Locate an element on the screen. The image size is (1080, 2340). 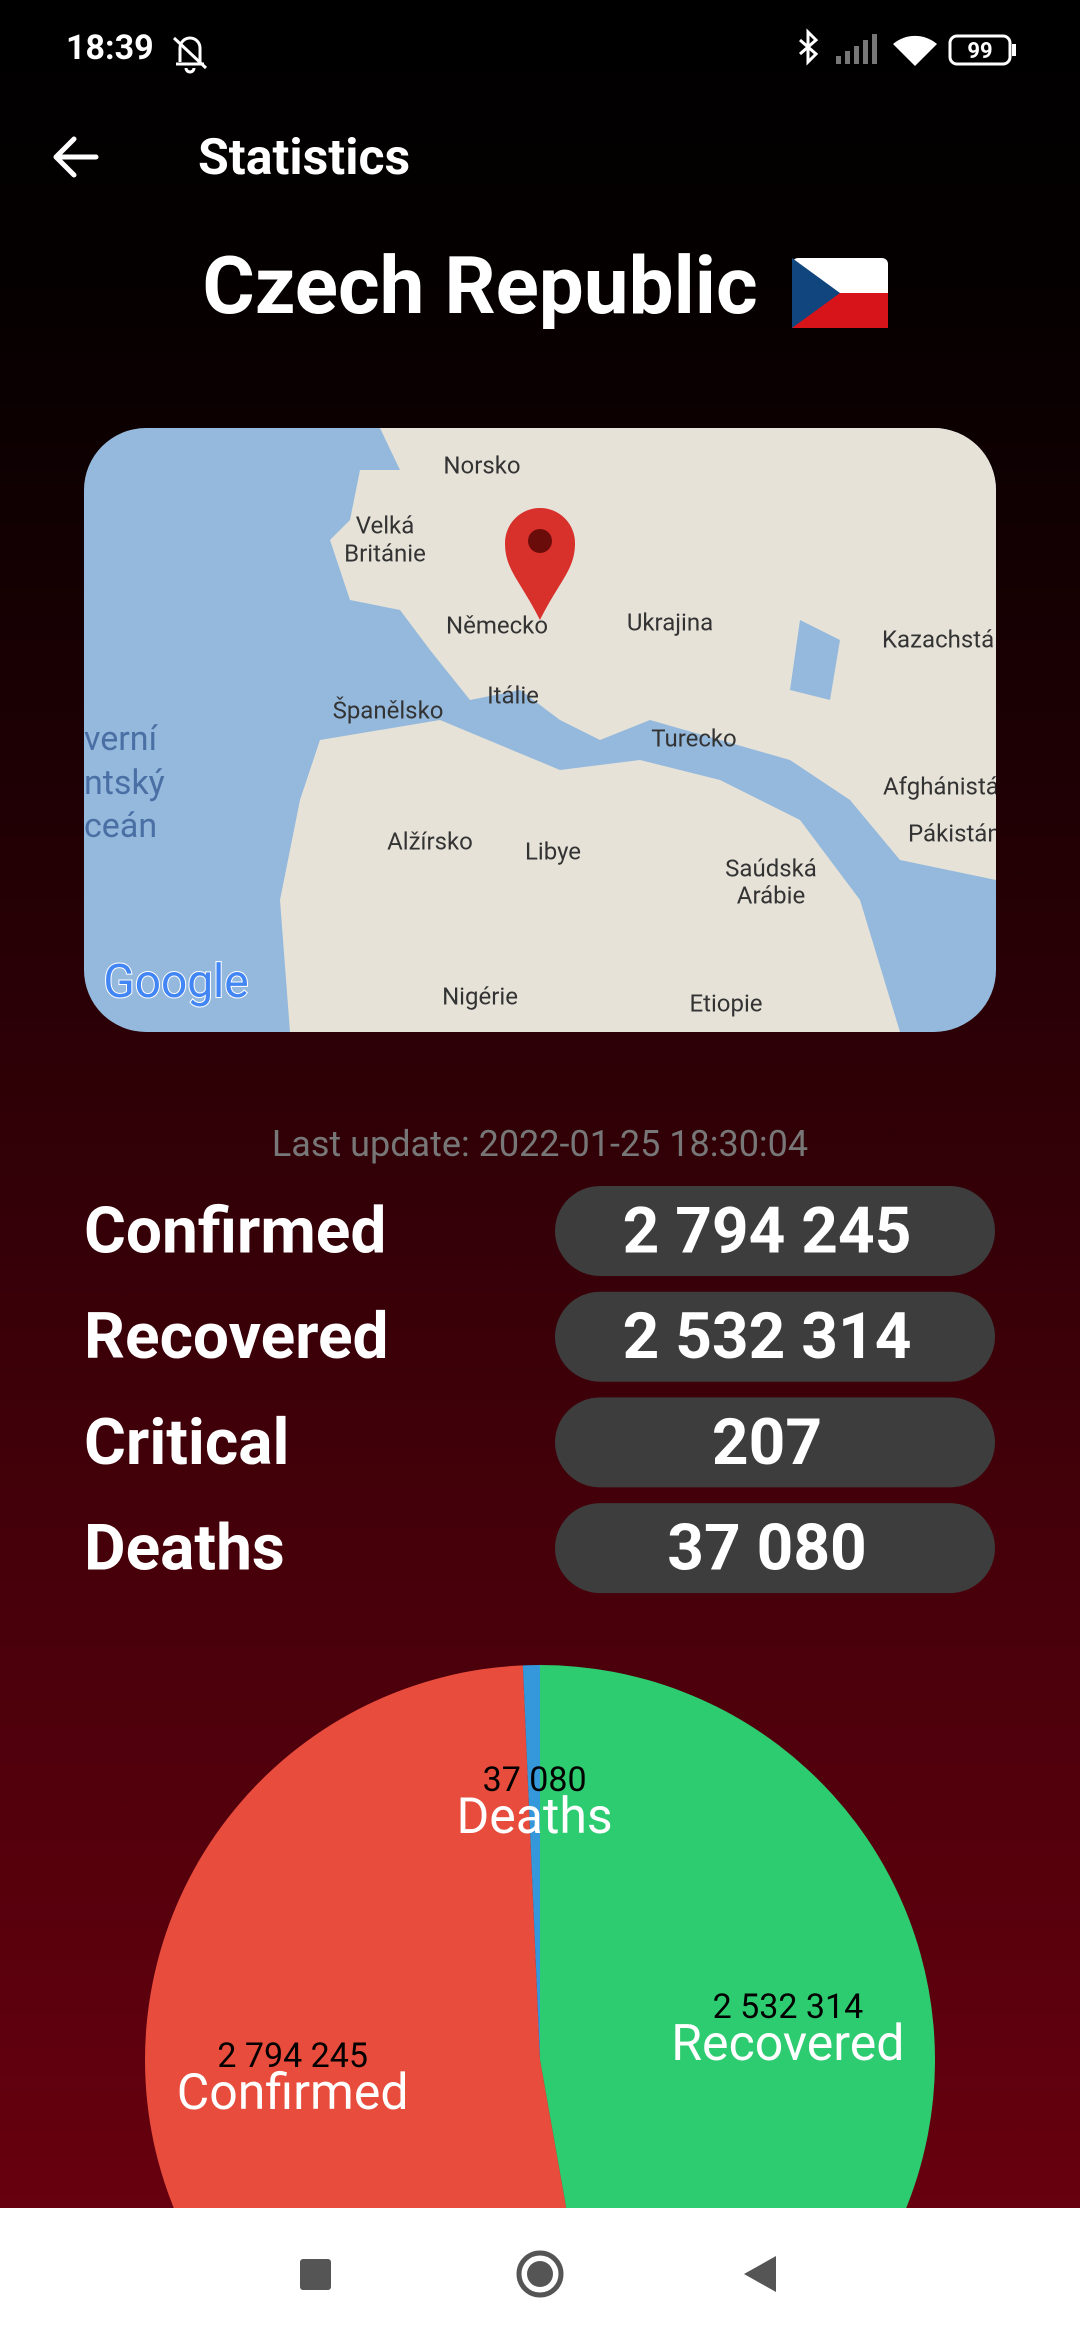
map-label: Afghánistá is located at coordinates (941, 786).